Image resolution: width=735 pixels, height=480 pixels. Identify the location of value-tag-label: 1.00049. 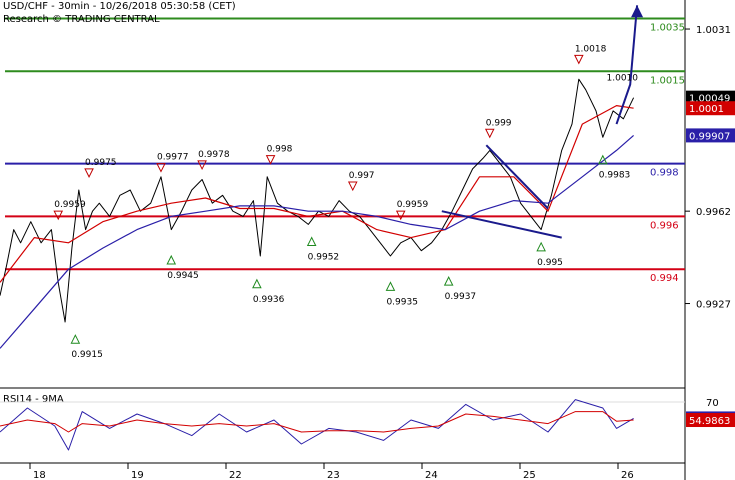
(709, 99).